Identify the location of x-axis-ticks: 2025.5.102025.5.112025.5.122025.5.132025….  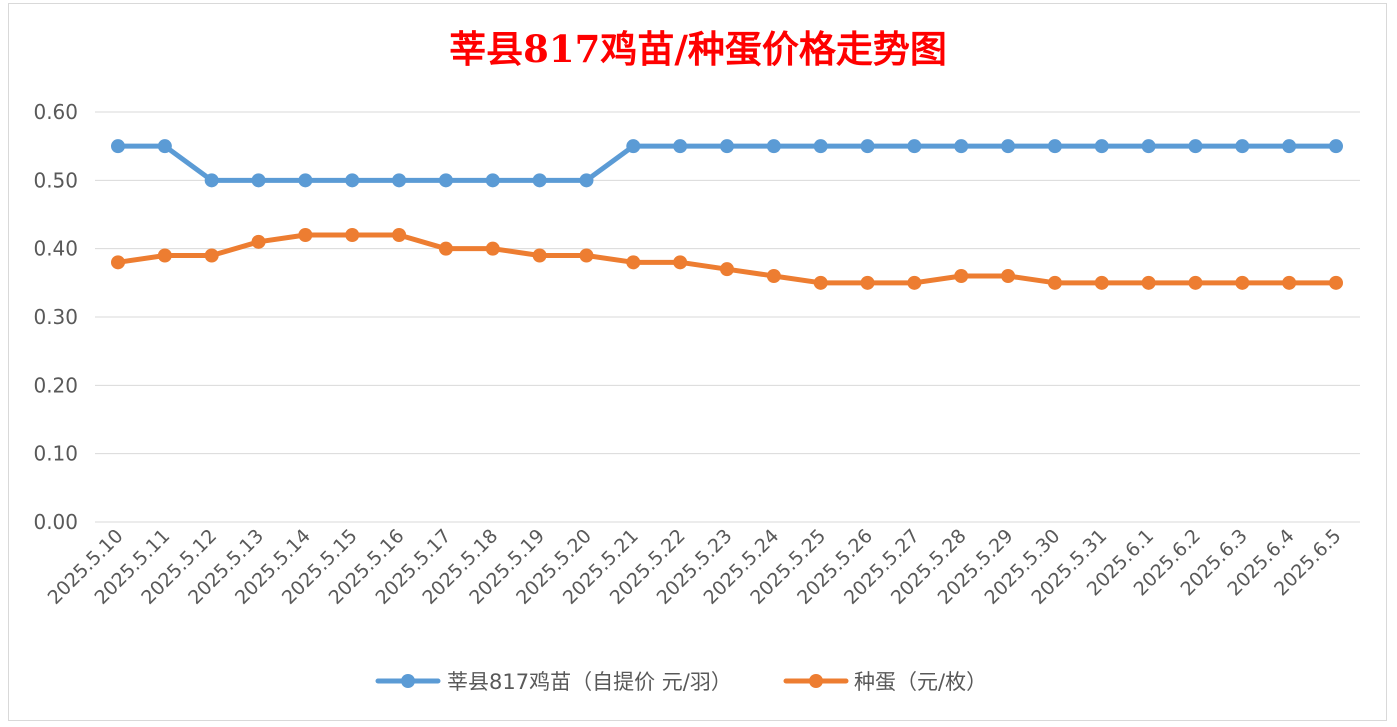
(695, 567).